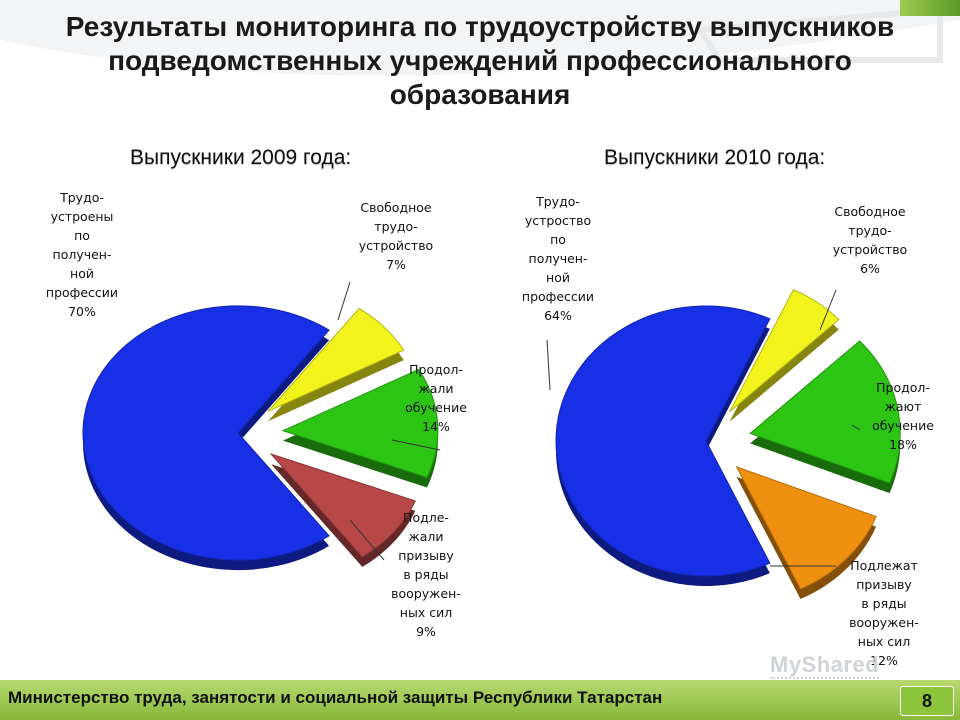  Describe the element at coordinates (825, 665) in the screenshot. I see `watermark: MyShared` at that location.